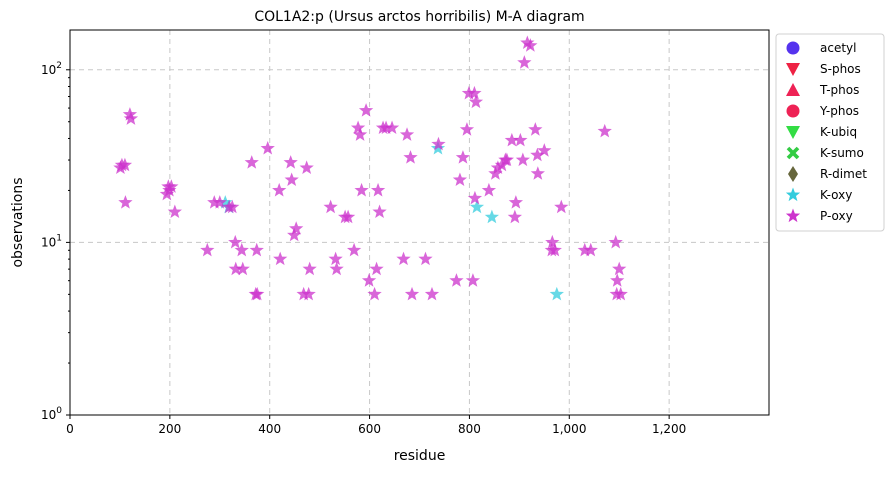 This screenshot has height=478, width=889. What do you see at coordinates (842, 153) in the screenshot?
I see `legend-label-k-sumo: K-sumo` at bounding box center [842, 153].